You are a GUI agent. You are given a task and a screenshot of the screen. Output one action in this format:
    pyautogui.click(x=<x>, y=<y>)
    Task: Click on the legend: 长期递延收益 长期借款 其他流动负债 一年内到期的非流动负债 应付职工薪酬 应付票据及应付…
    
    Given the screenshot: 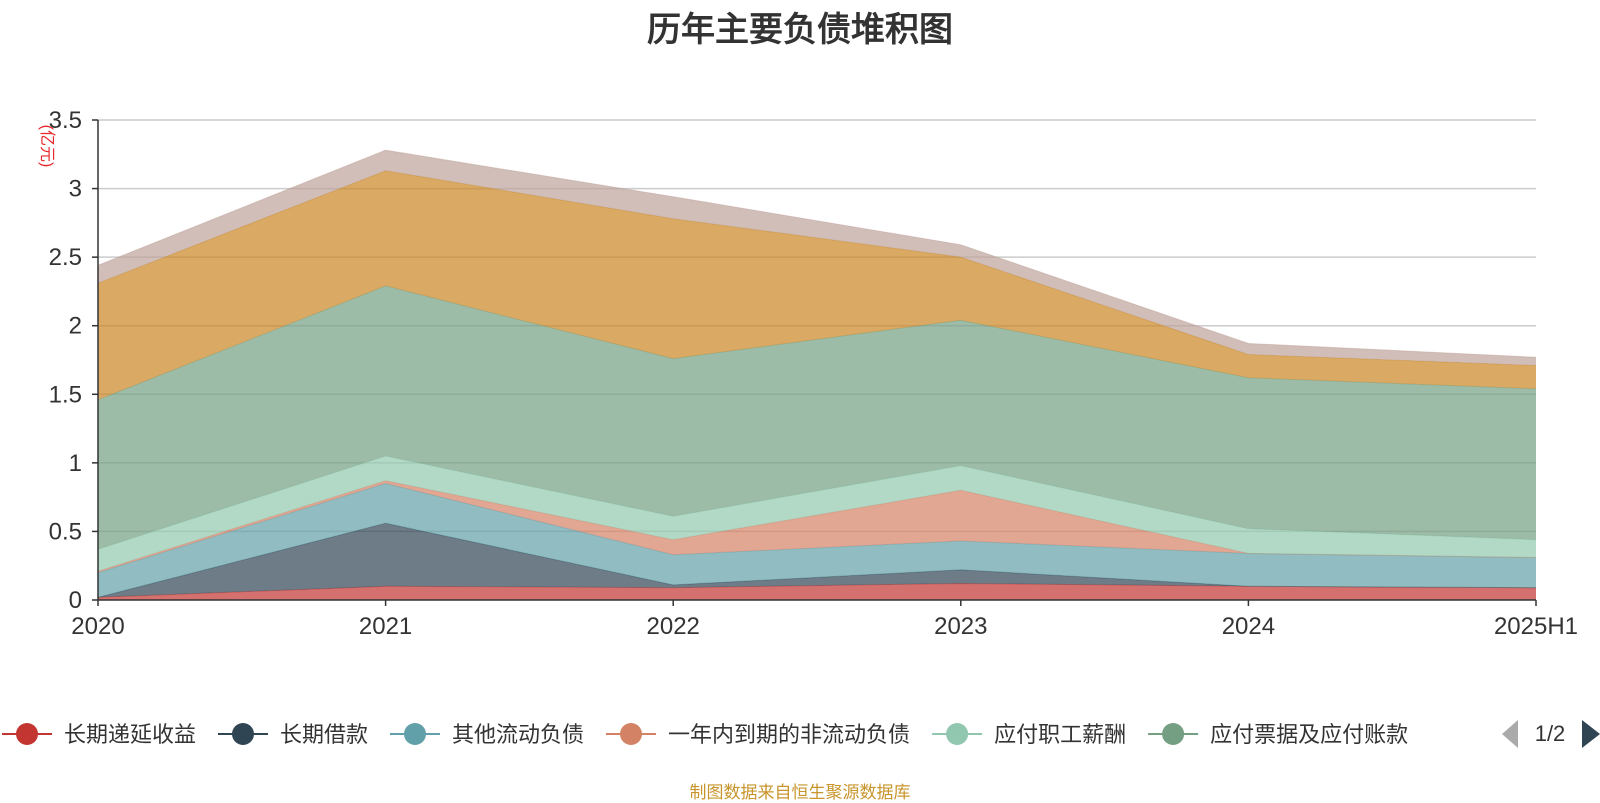 What is the action you would take?
    pyautogui.click(x=705, y=734)
    